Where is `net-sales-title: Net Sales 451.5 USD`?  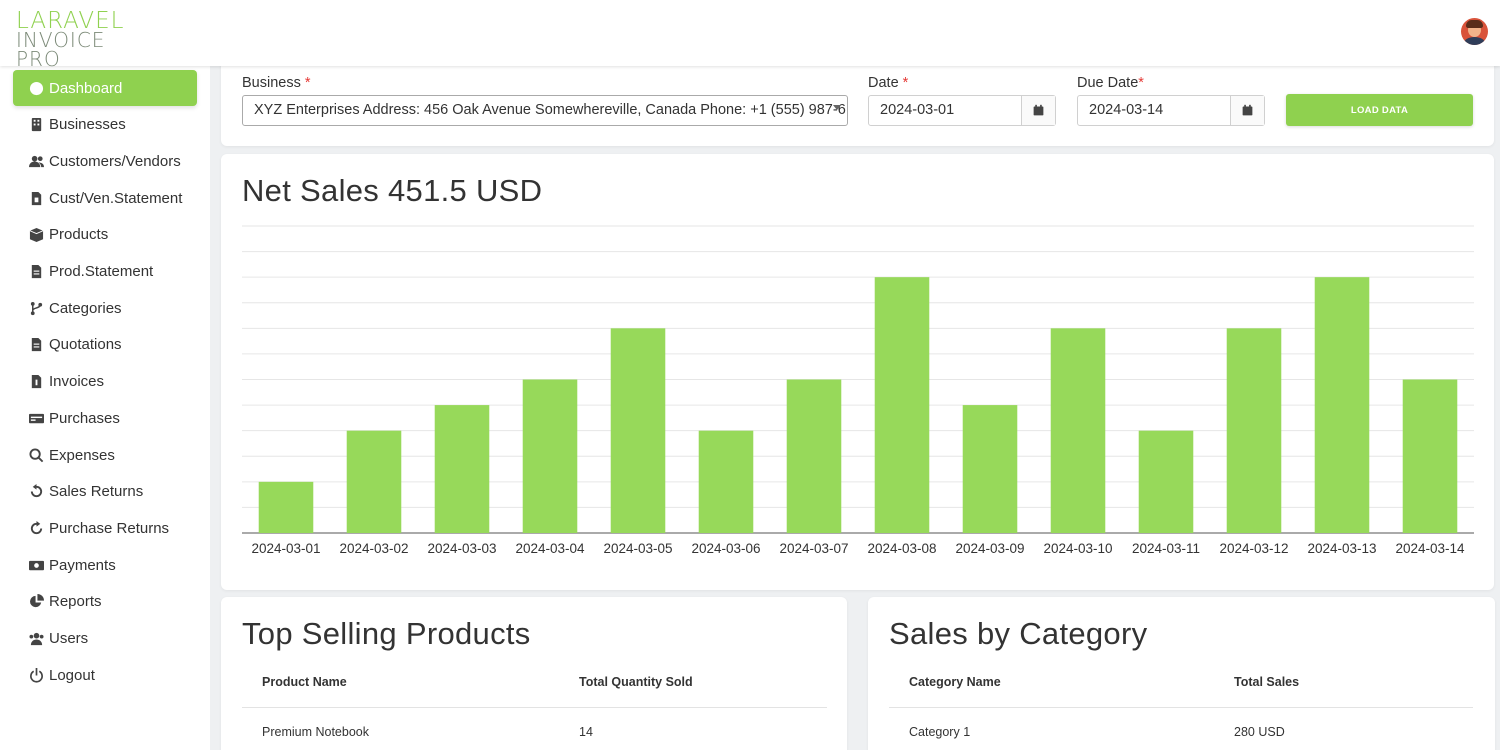
net-sales-title: Net Sales 451.5 USD is located at coordinates (392, 190).